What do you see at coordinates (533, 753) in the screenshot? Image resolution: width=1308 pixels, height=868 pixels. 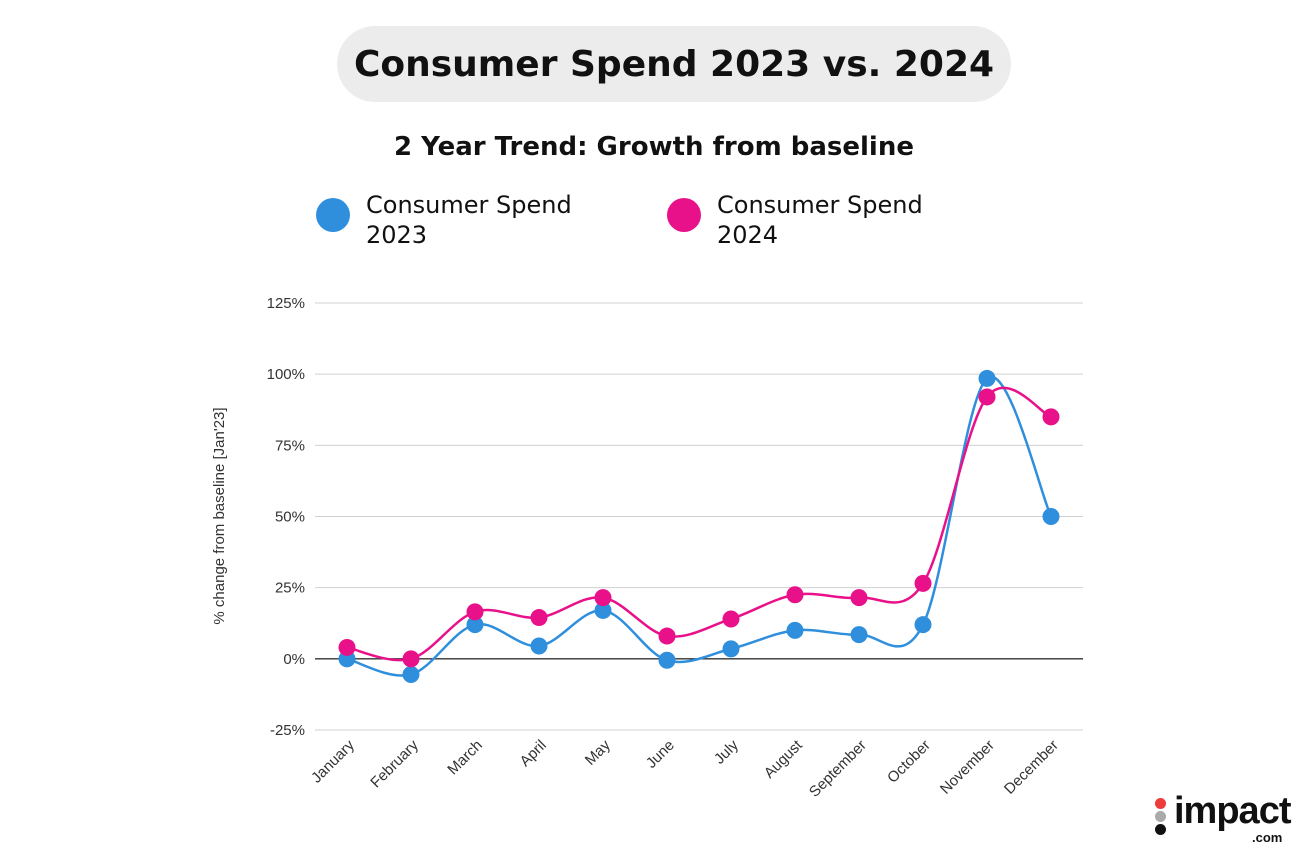 I see `x-tick-label: April` at bounding box center [533, 753].